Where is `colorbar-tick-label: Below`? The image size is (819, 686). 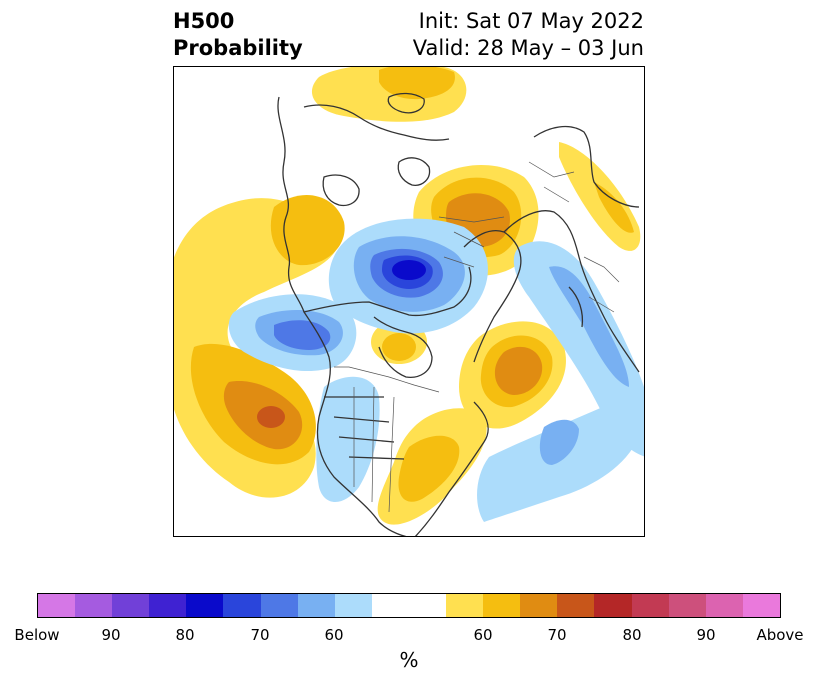 colorbar-tick-label: Below is located at coordinates (37, 635).